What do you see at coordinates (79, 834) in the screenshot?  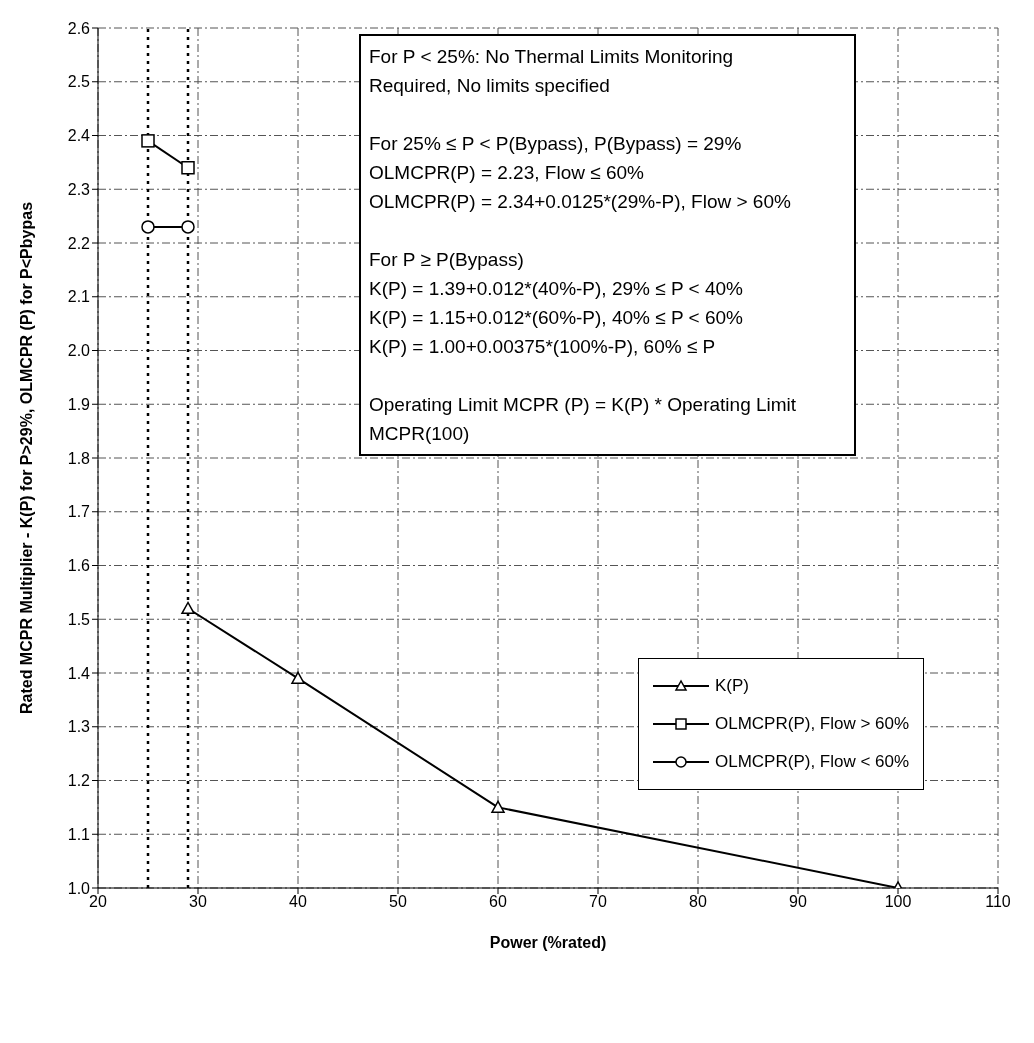 I see `y-tick-label: 1.1` at bounding box center [79, 834].